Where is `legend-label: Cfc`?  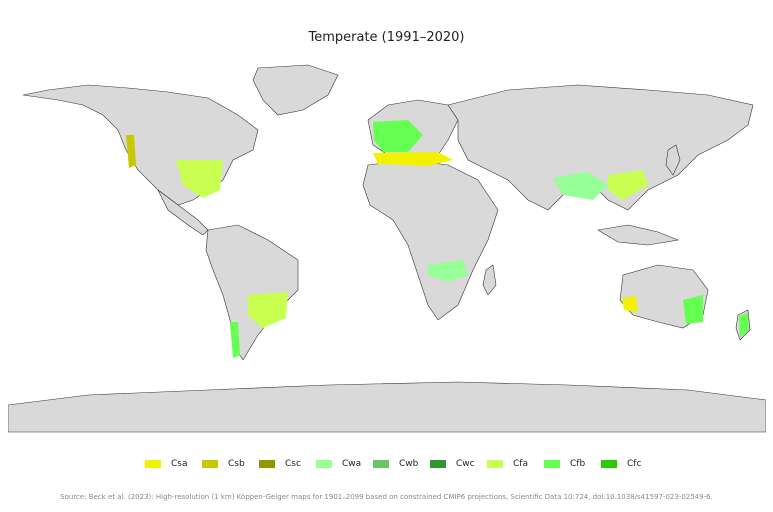 legend-label: Cfc is located at coordinates (634, 464).